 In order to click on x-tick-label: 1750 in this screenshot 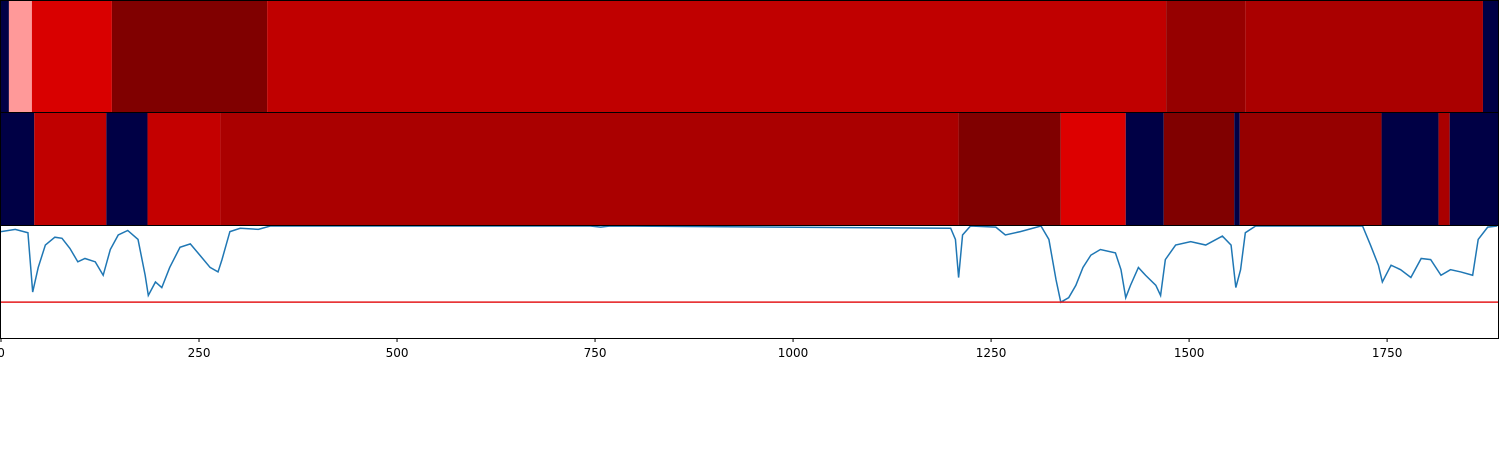, I will do `click(1387, 353)`.